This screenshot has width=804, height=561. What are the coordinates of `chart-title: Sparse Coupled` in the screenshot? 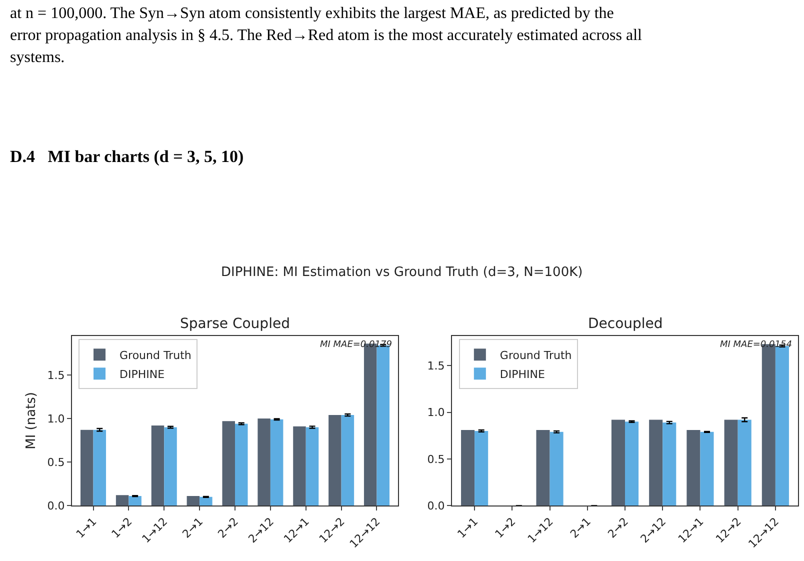 It's located at (235, 324).